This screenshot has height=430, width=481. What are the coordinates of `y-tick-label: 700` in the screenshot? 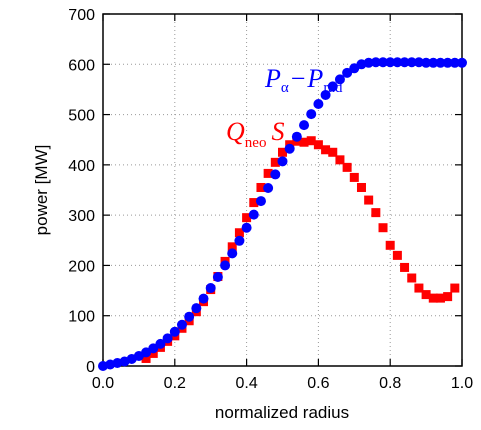 It's located at (81, 15).